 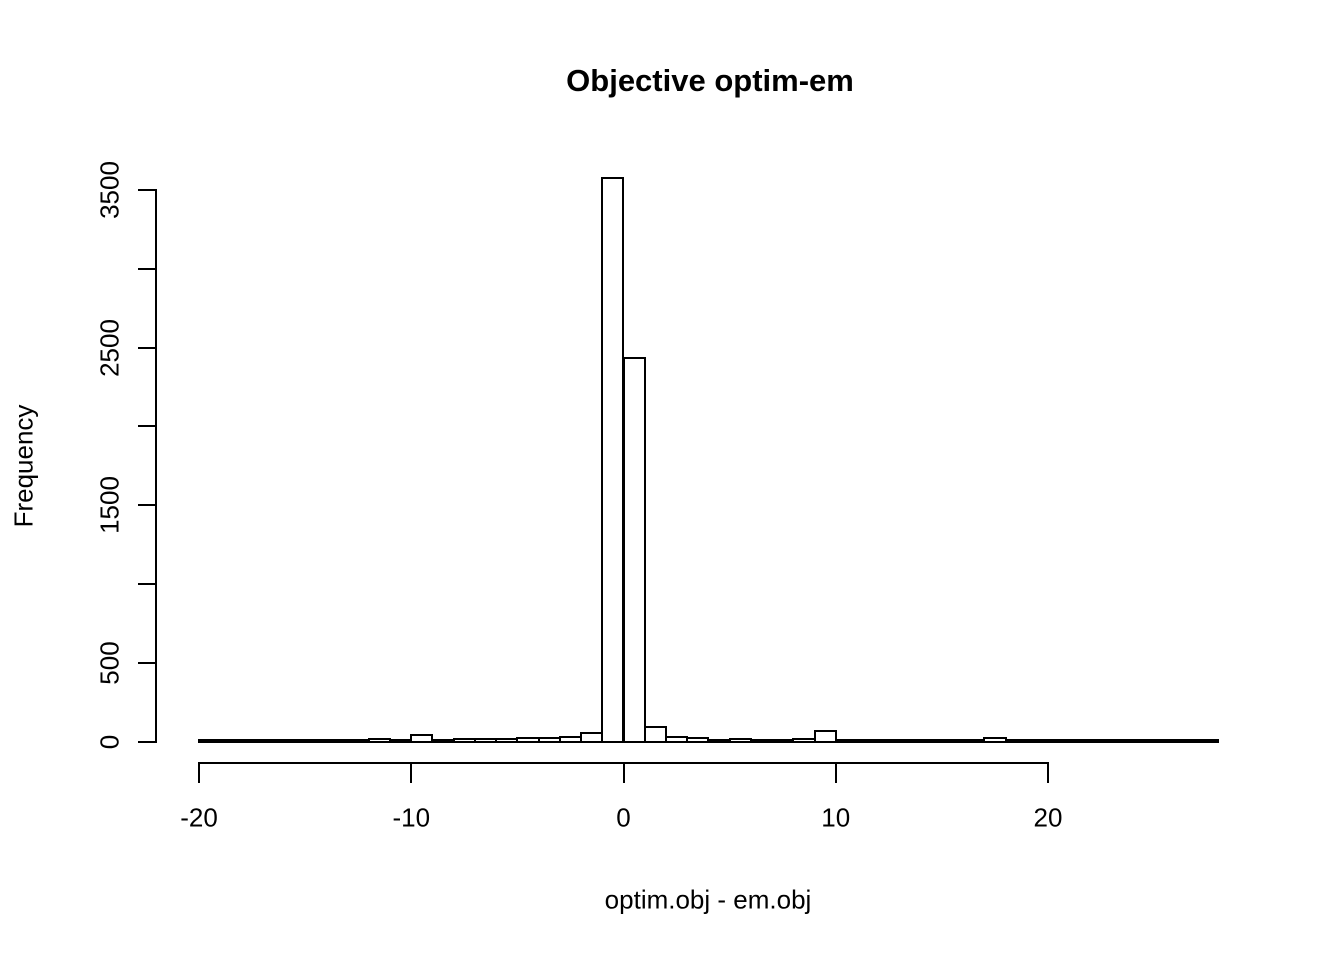 I want to click on y-axis-tick-label: 0, so click(x=109, y=741).